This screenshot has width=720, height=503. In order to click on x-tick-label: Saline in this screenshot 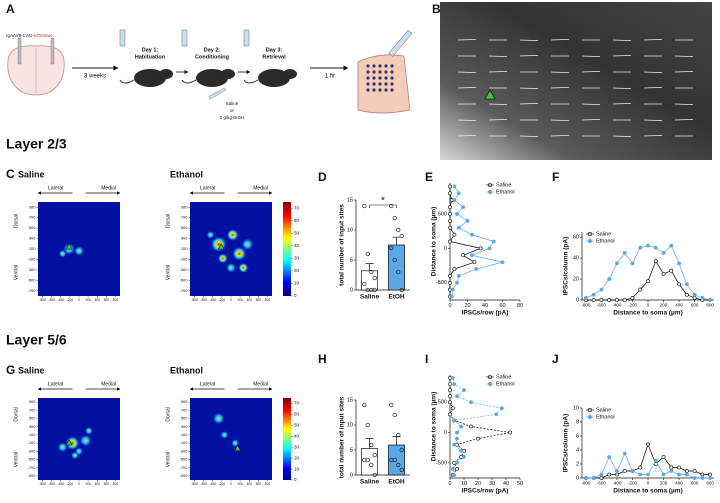, I will do `click(370, 297)`.